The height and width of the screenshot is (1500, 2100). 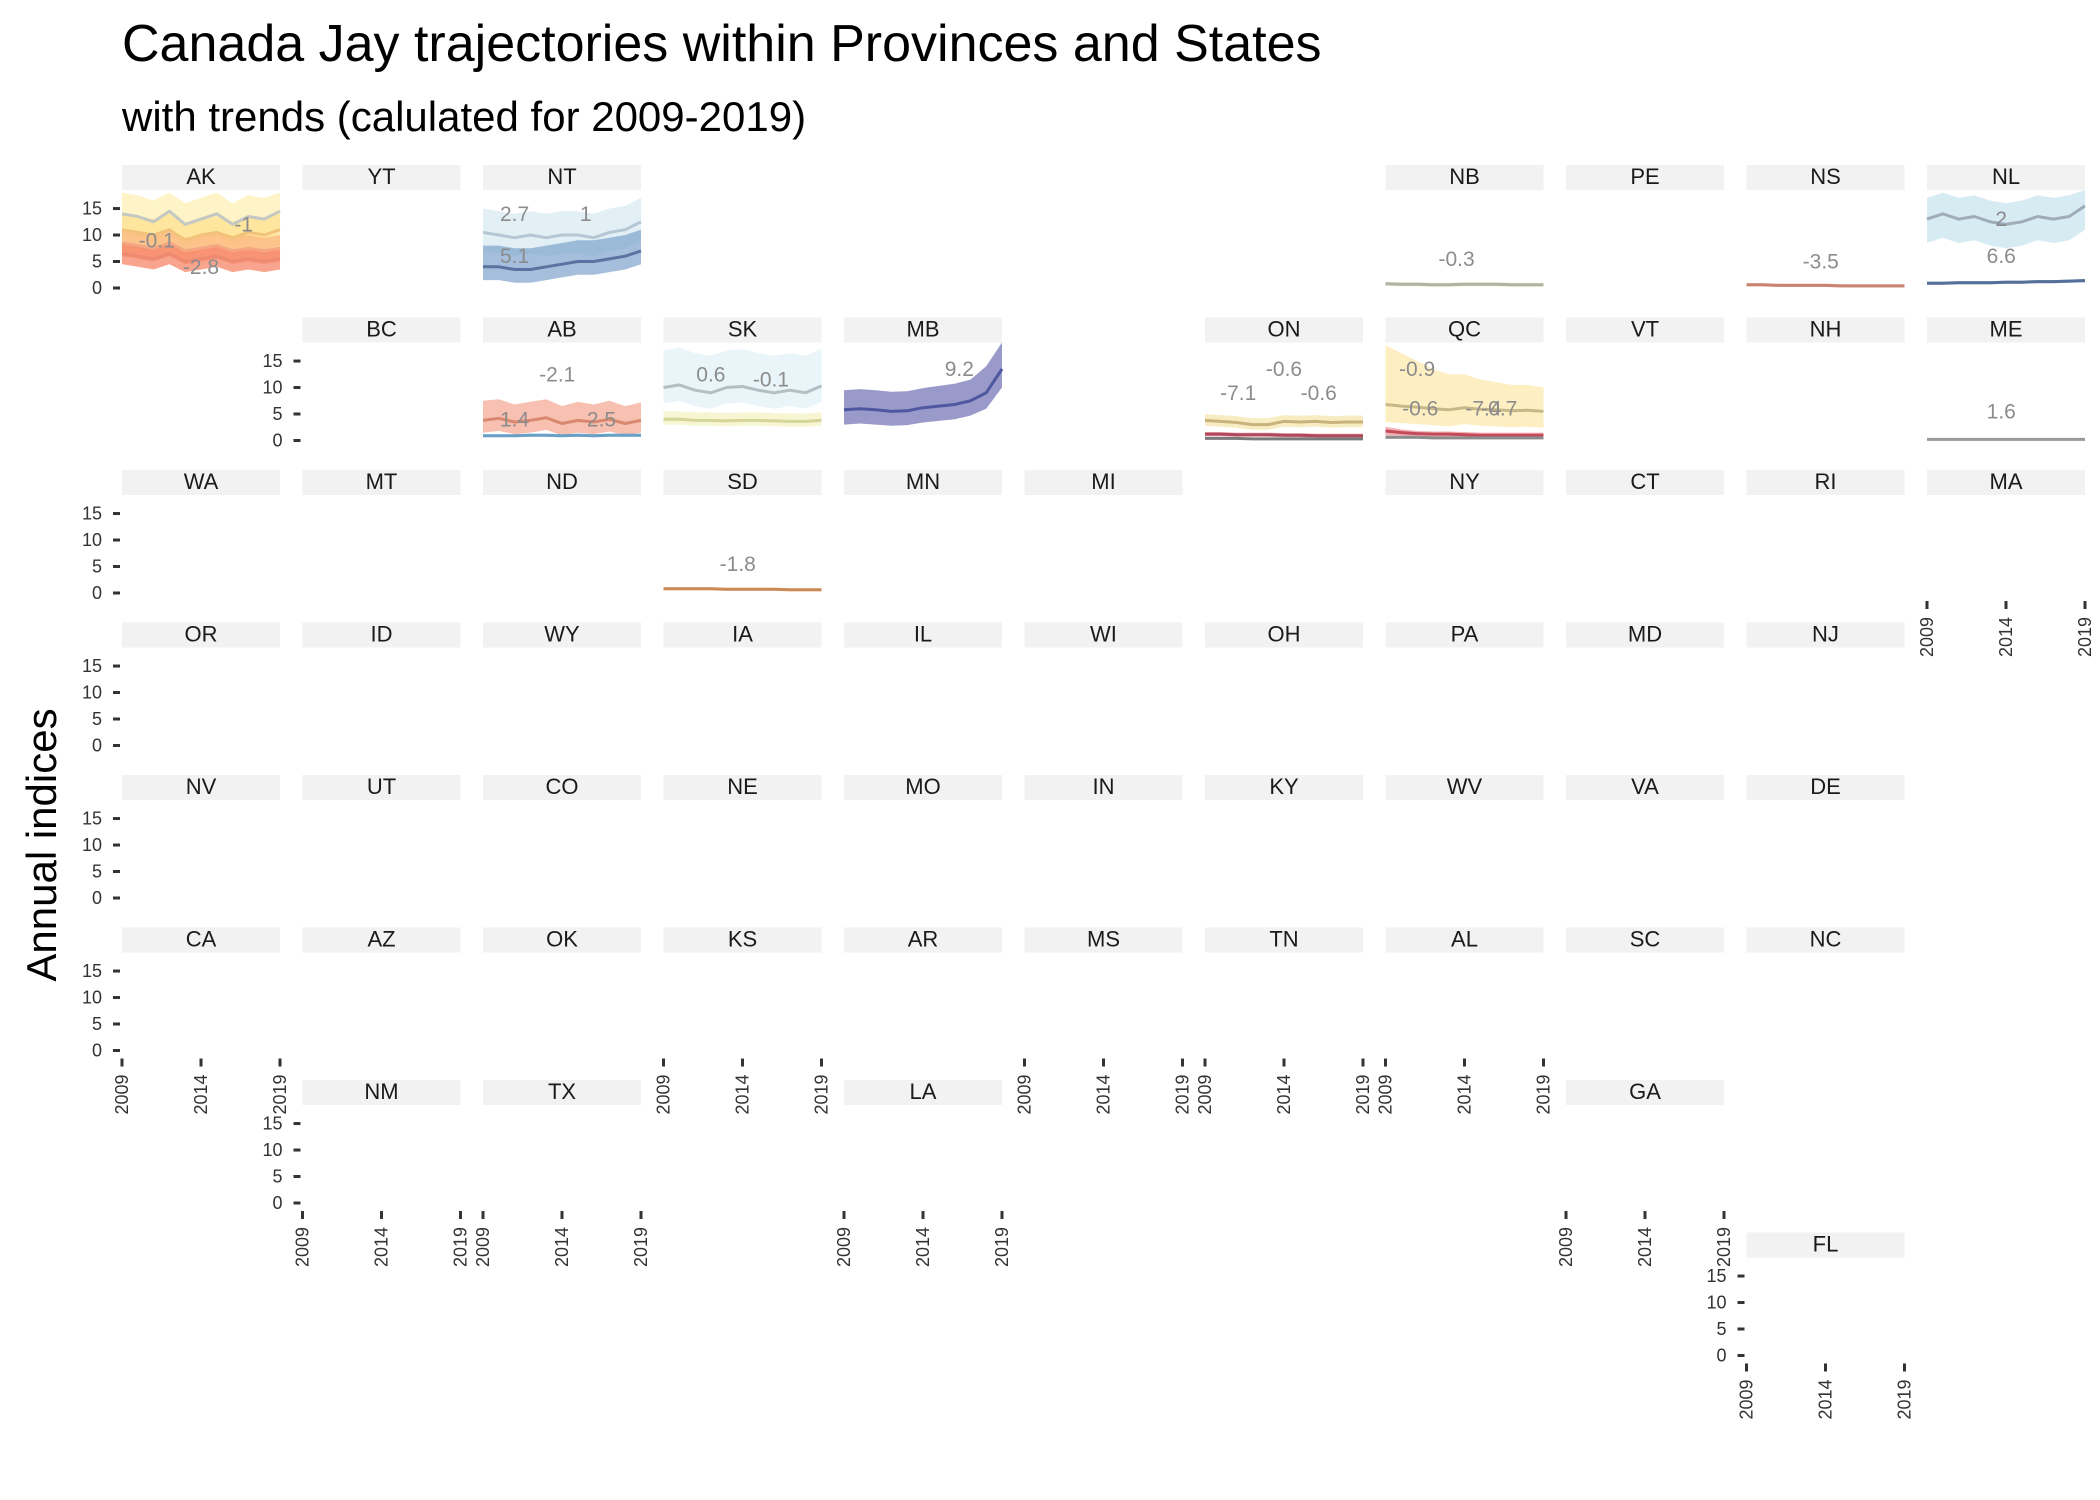 I want to click on panel-bc: BC 0 5 10 15, so click(x=361, y=384).